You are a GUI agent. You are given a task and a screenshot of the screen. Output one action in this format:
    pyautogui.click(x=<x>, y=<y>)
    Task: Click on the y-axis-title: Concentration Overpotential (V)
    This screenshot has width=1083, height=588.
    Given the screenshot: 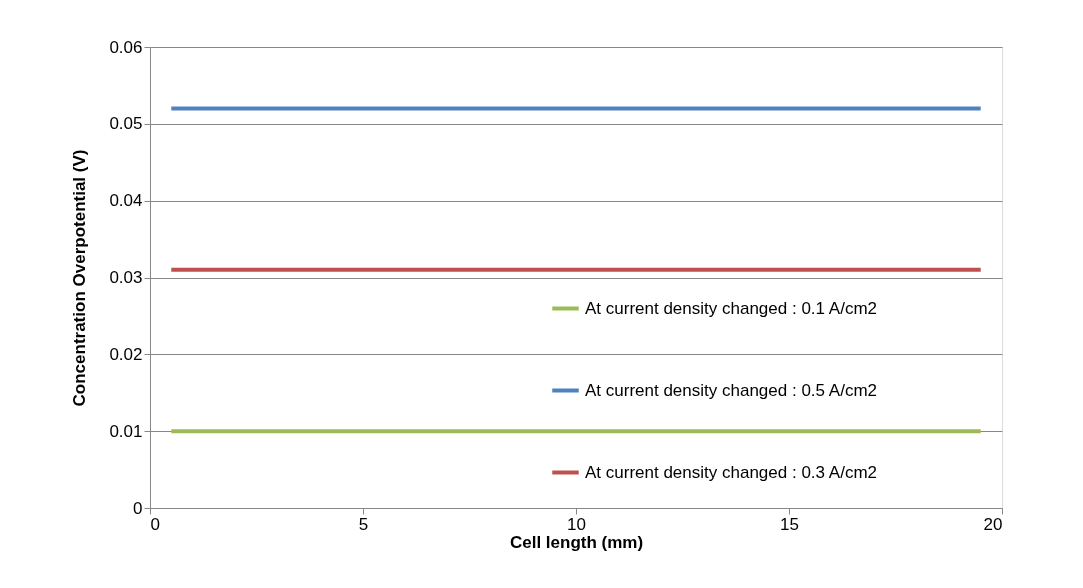 What is the action you would take?
    pyautogui.click(x=80, y=278)
    